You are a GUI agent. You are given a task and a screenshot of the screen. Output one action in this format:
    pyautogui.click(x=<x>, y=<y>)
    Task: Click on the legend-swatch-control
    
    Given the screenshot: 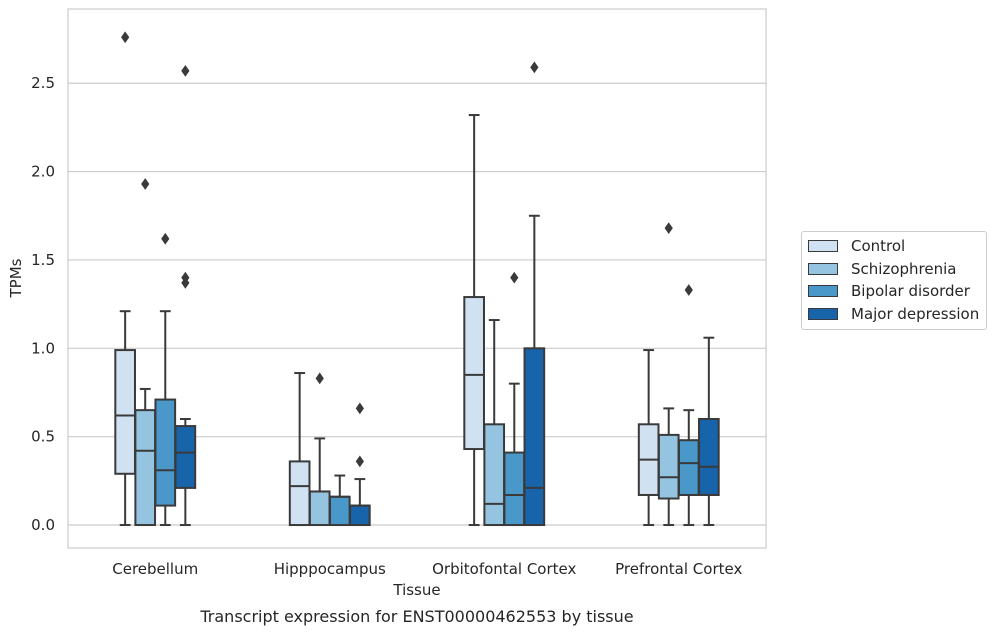 What is the action you would take?
    pyautogui.click(x=823, y=246)
    